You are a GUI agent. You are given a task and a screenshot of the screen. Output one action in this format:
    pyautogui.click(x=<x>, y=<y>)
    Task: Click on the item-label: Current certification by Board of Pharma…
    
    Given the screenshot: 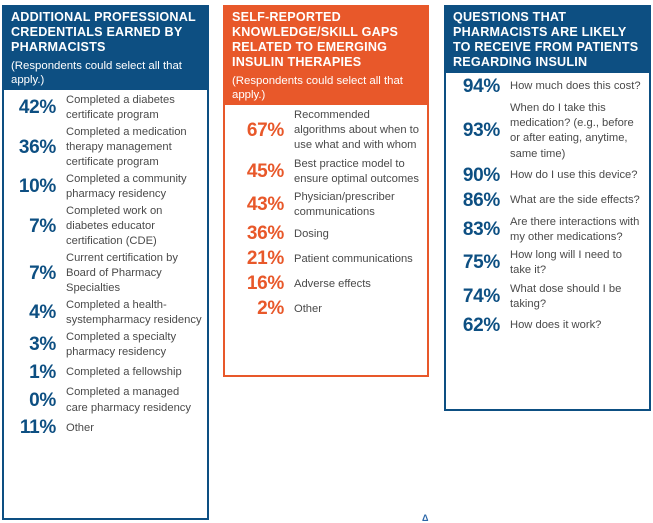 What is the action you would take?
    pyautogui.click(x=122, y=273)
    